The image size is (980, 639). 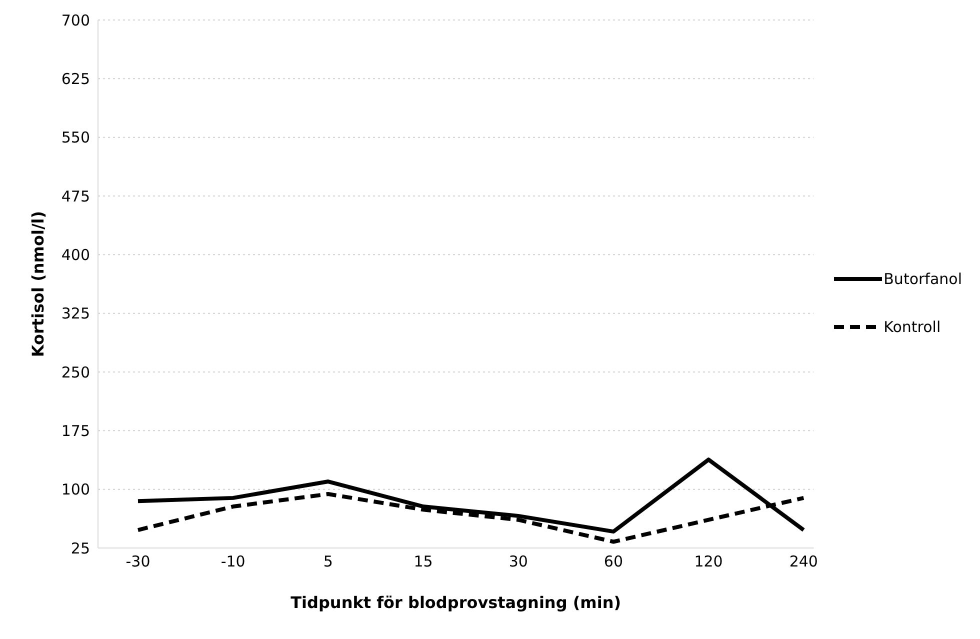 I want to click on legend-label: Kontroll, so click(x=912, y=327).